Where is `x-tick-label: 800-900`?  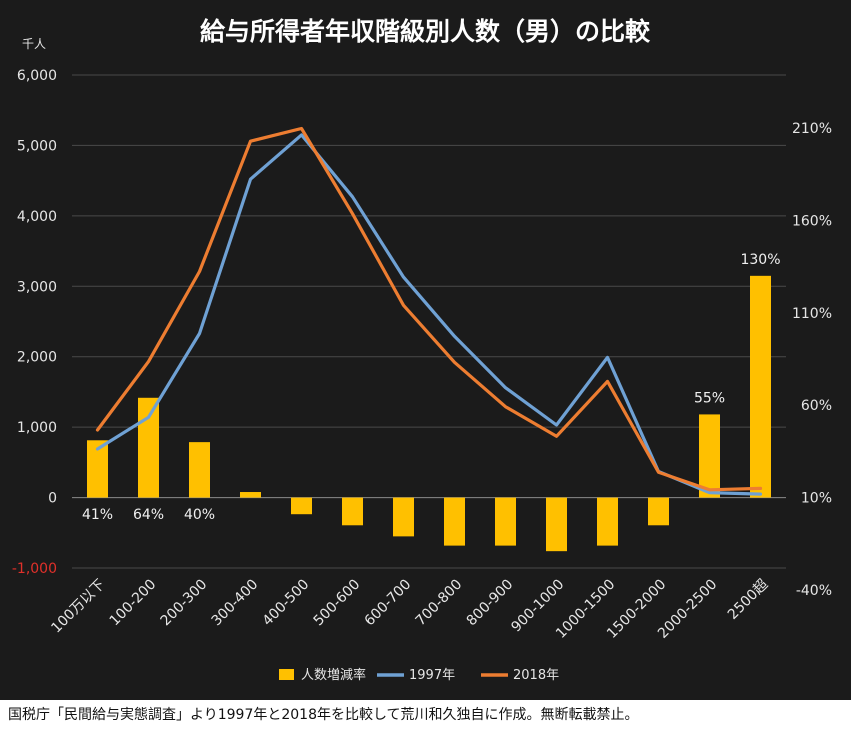 x-tick-label: 800-900 is located at coordinates (490, 603).